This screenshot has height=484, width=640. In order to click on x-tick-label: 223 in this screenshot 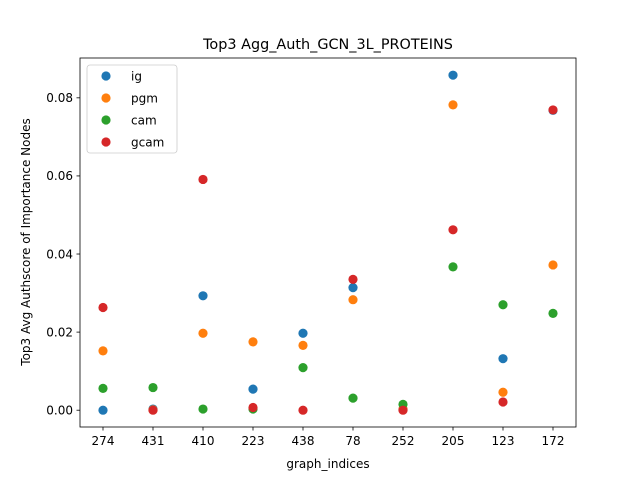, I will do `click(253, 441)`.